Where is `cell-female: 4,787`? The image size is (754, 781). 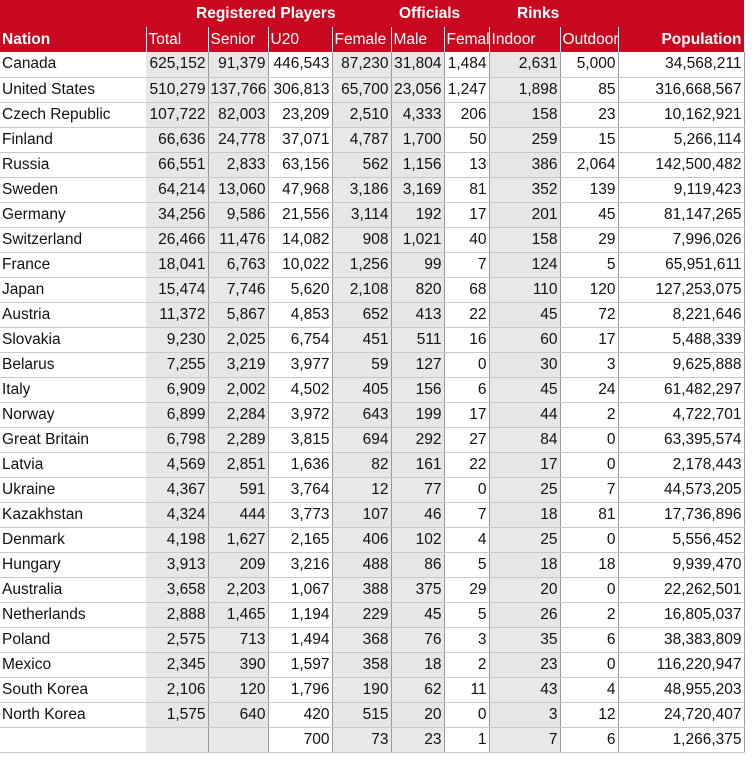
cell-female: 4,787 is located at coordinates (362, 140).